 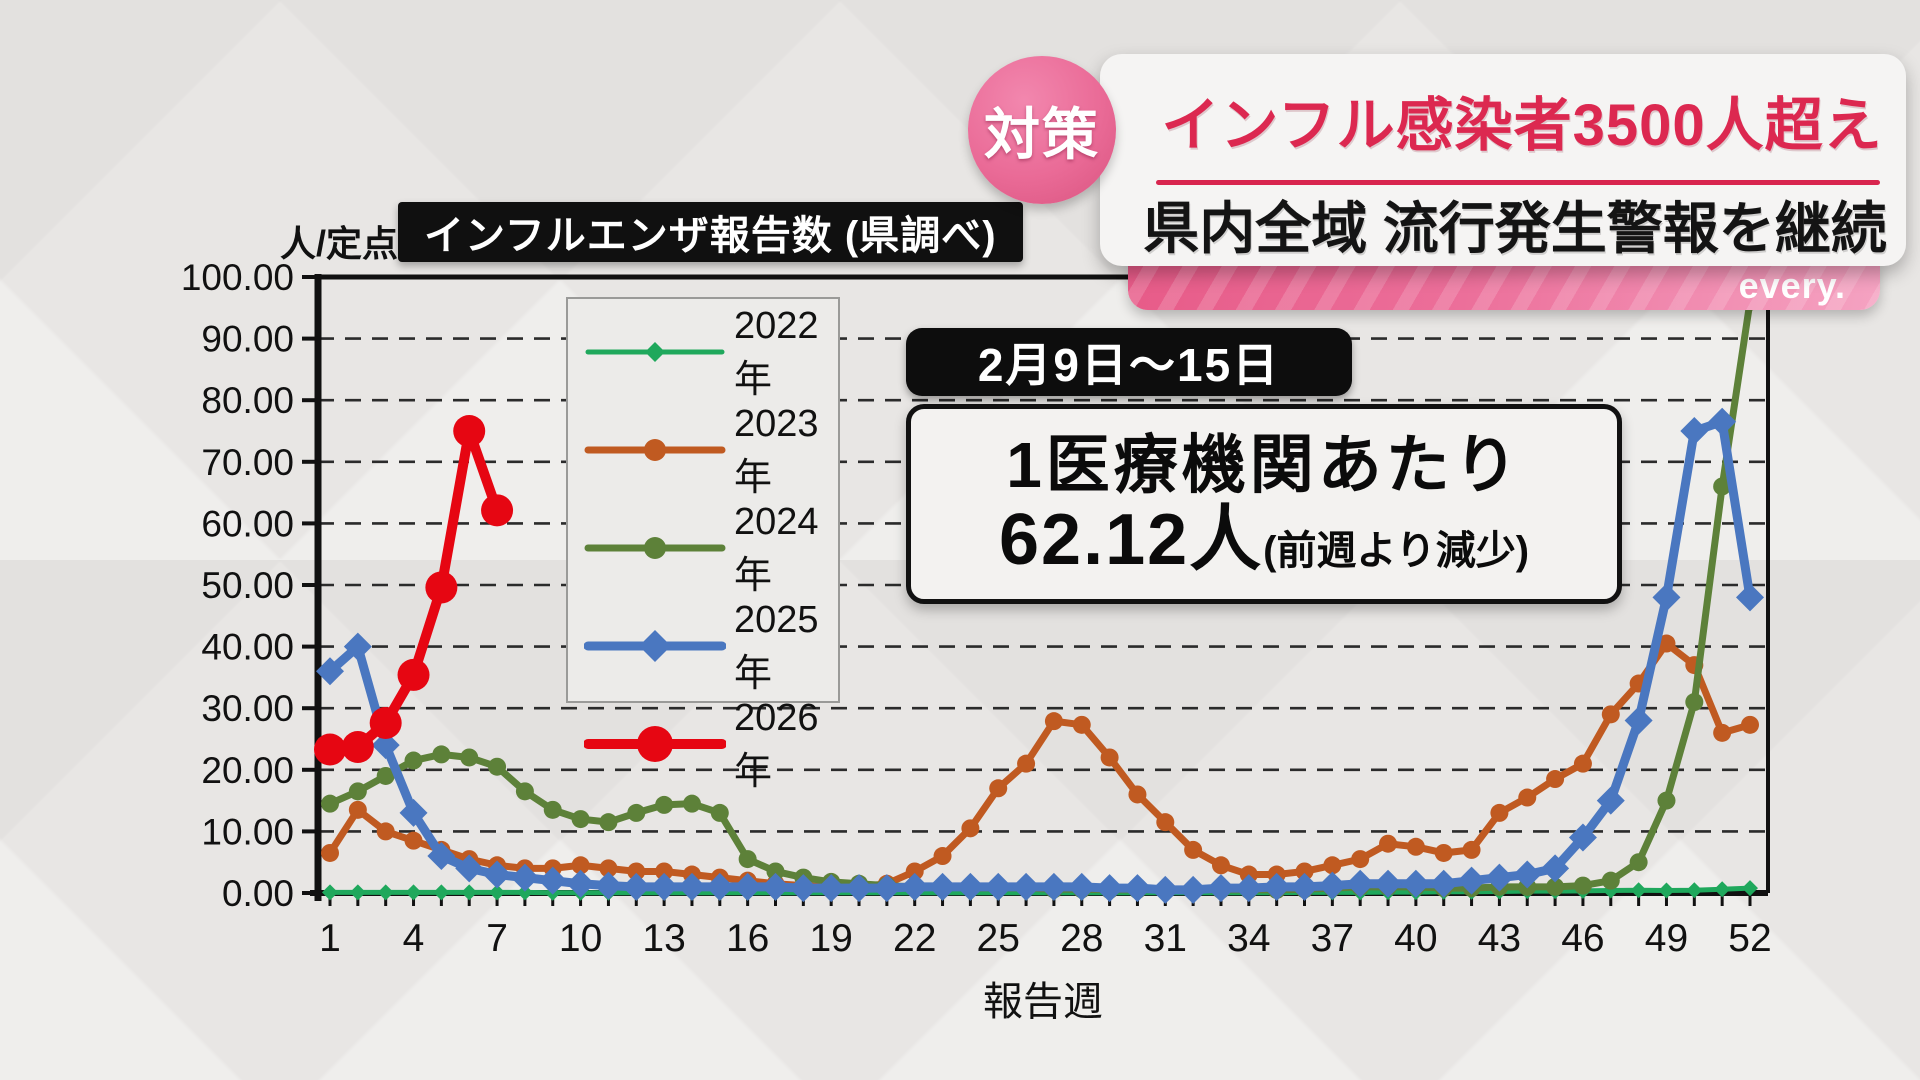 I want to click on chart-title: インフルエンザ報告数 (県調べ), so click(x=710, y=232).